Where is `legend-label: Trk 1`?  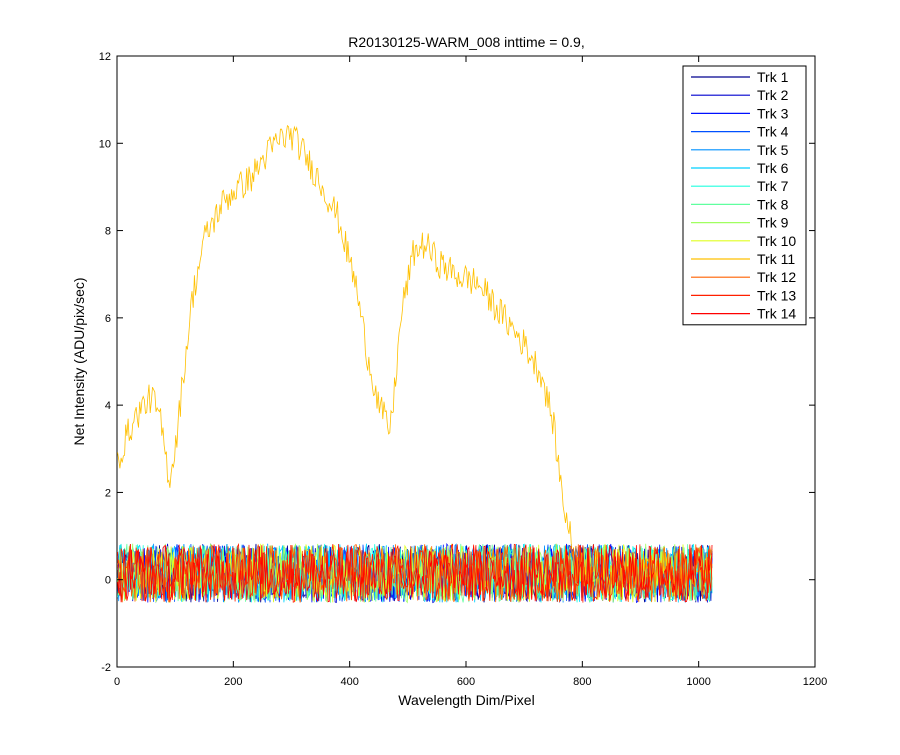
legend-label: Trk 1 is located at coordinates (773, 77).